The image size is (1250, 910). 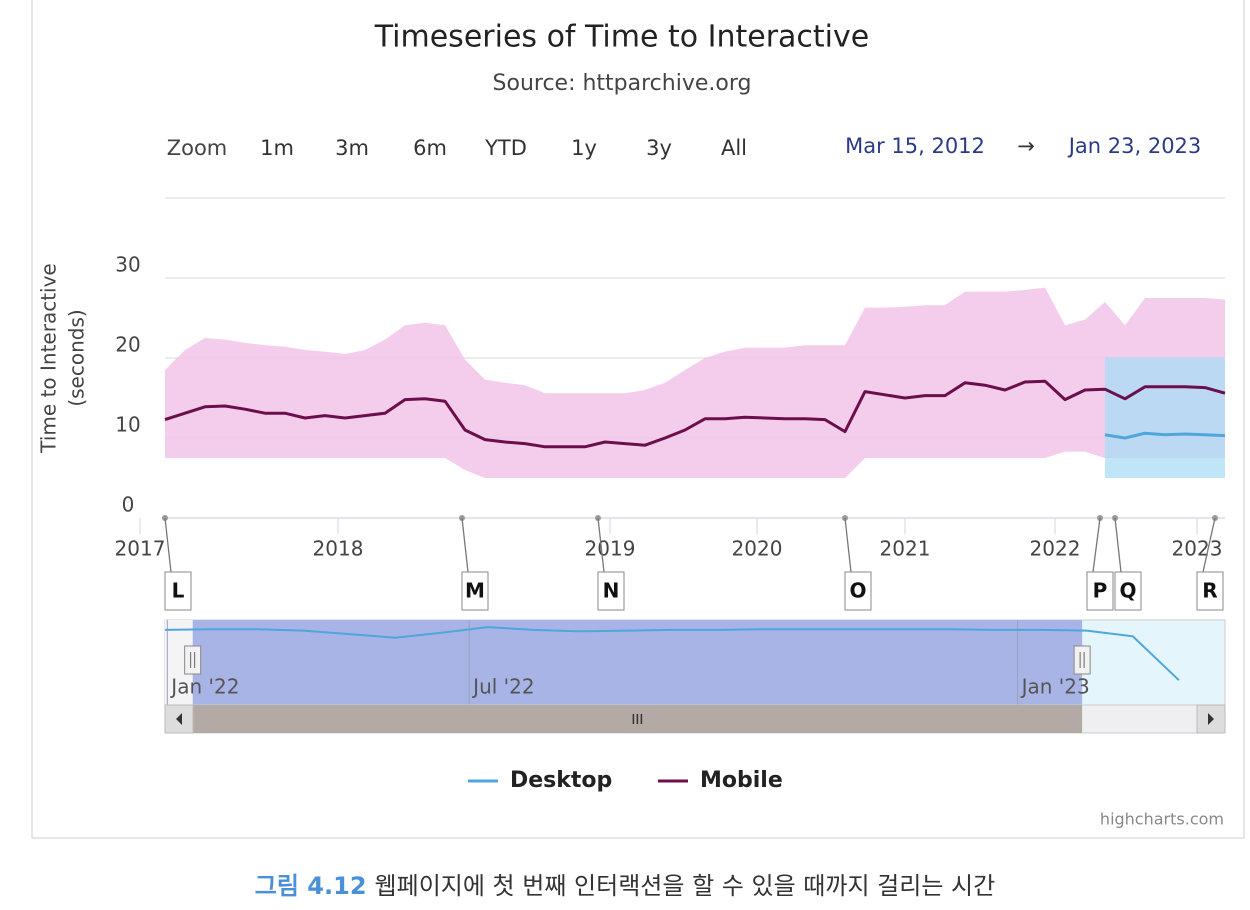 I want to click on x-tick-label: 2018, so click(x=338, y=549).